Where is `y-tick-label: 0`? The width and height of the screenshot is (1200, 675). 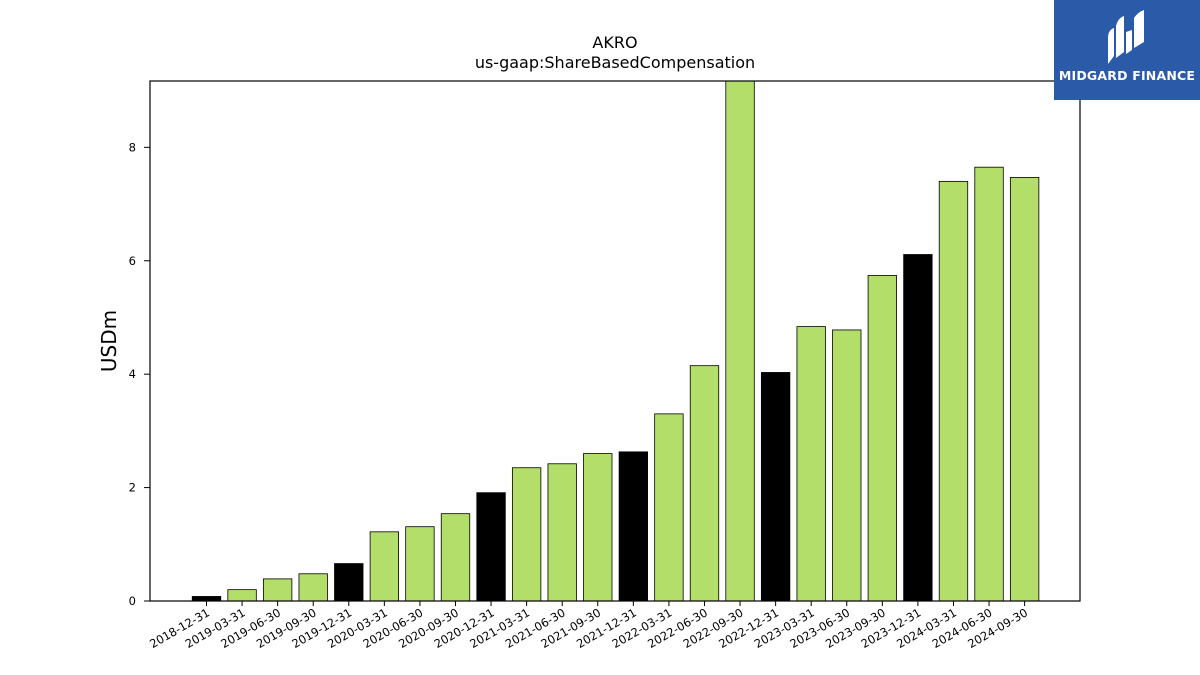 y-tick-label: 0 is located at coordinates (132, 601).